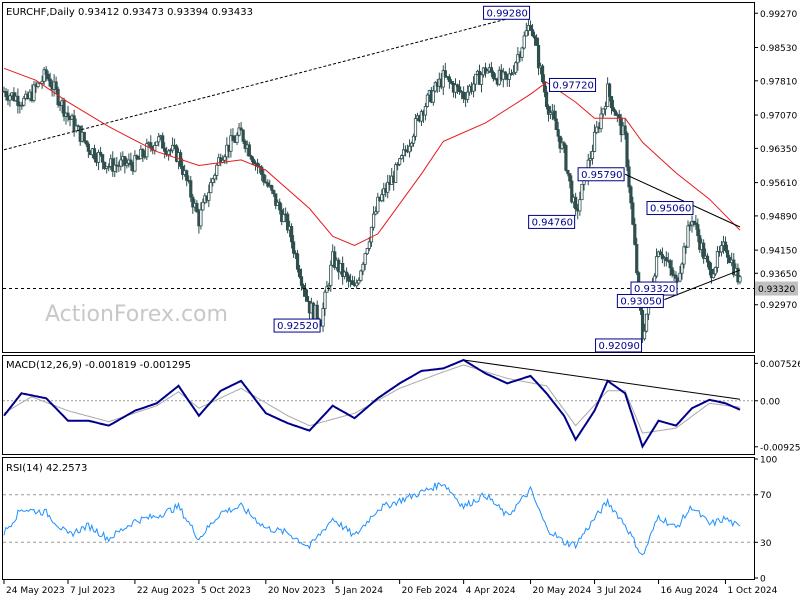 The height and width of the screenshot is (604, 800). What do you see at coordinates (35, 591) in the screenshot?
I see `x-axis-tick-label: 24 May 2023` at bounding box center [35, 591].